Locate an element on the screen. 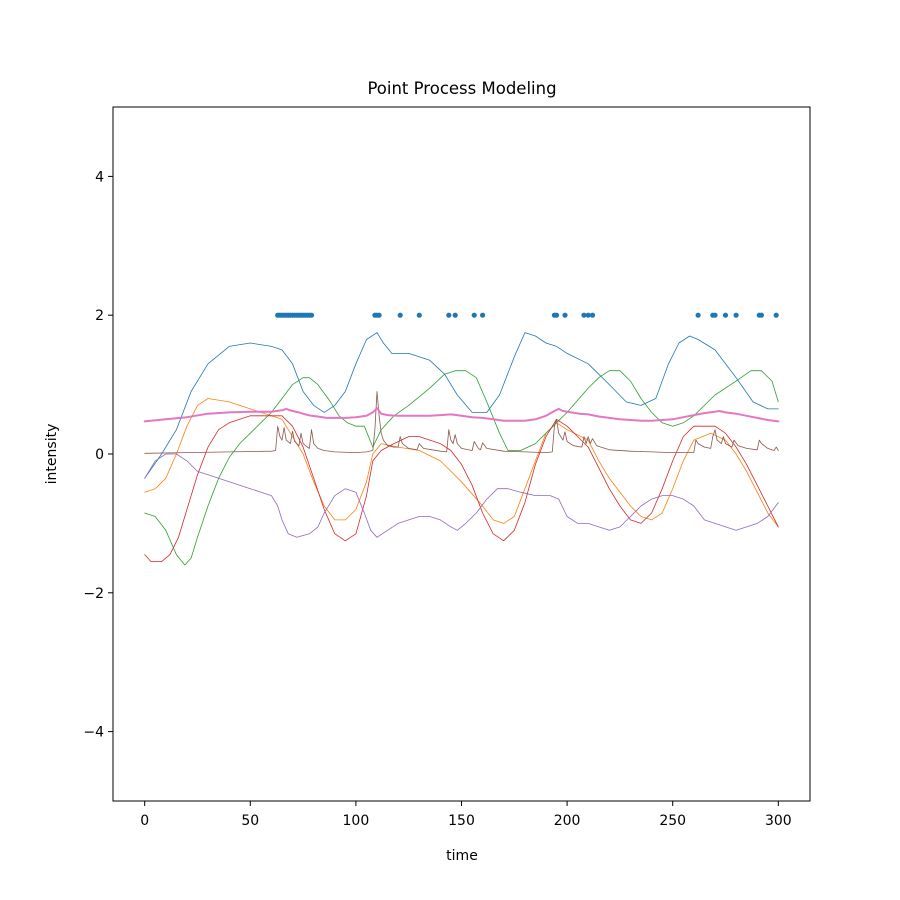 Image resolution: width=900 pixels, height=900 pixels. y-axis-label: intensity is located at coordinates (52, 454).